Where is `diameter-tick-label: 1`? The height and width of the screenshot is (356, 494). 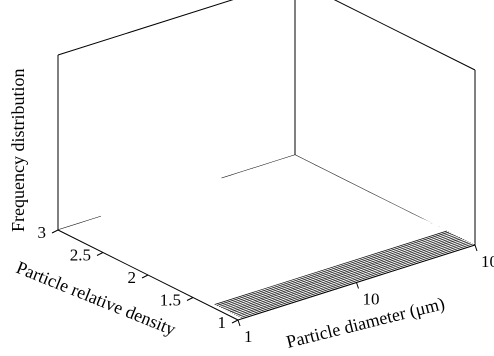 diameter-tick-label: 1 is located at coordinates (248, 336).